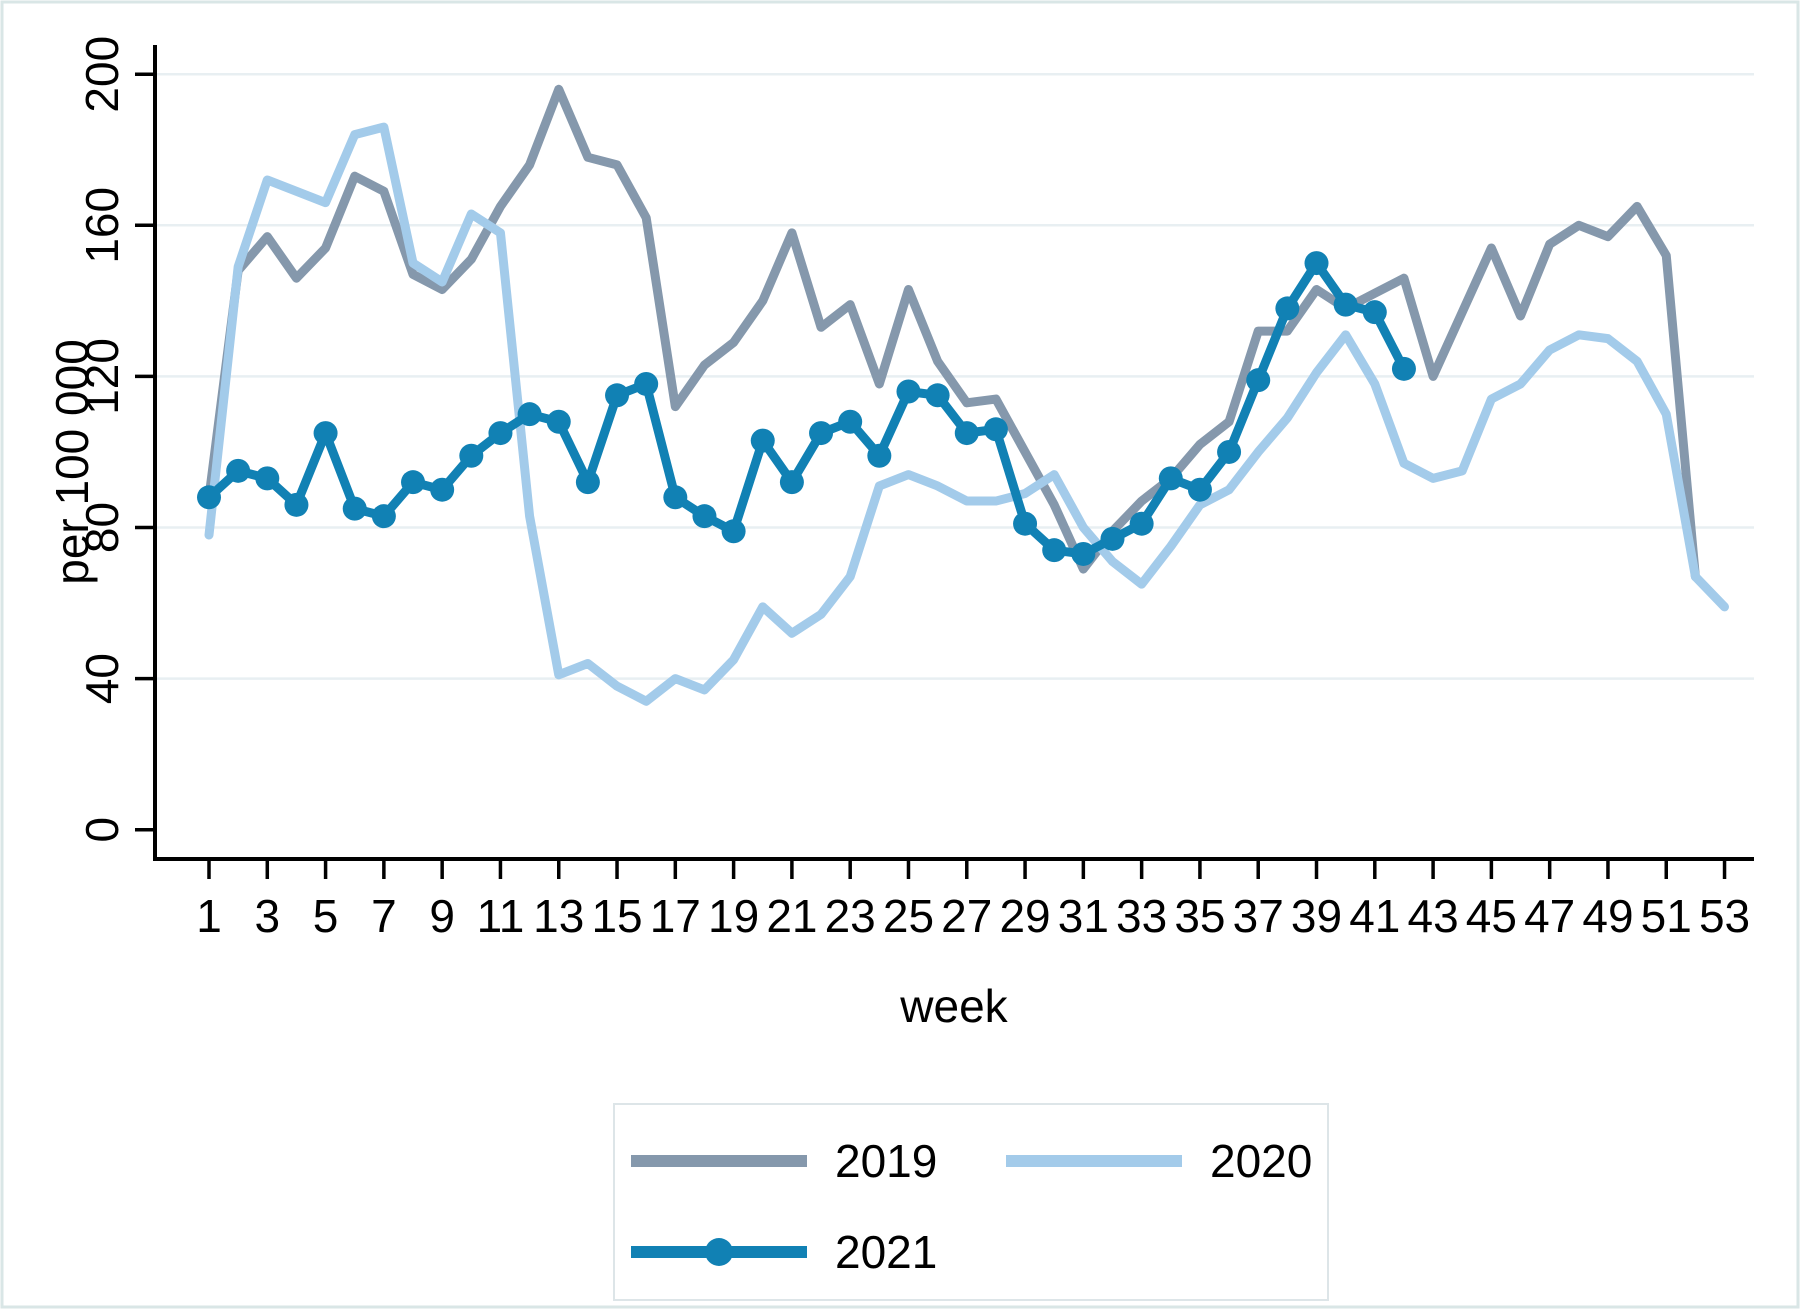  I want to click on y-tick-label-80: 80, so click(102, 527).